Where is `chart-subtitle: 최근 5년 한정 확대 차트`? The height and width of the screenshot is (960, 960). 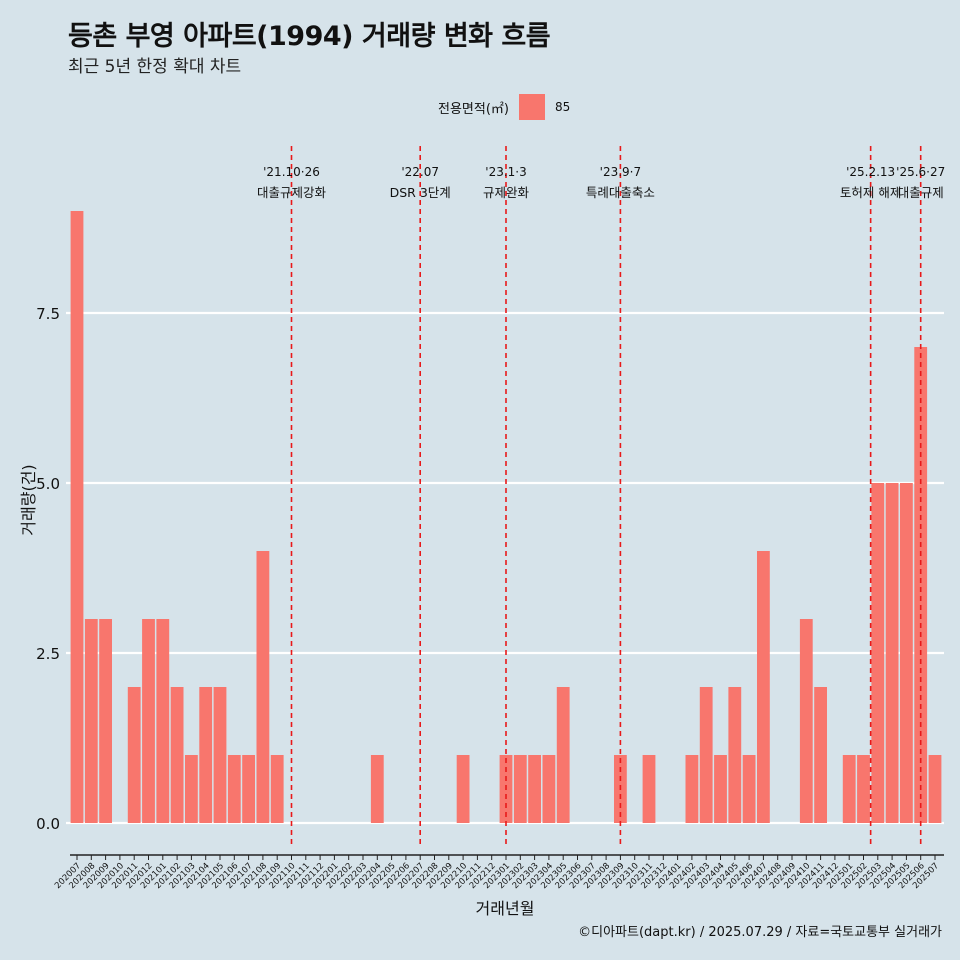 chart-subtitle: 최근 5년 한정 확대 차트 is located at coordinates (155, 67).